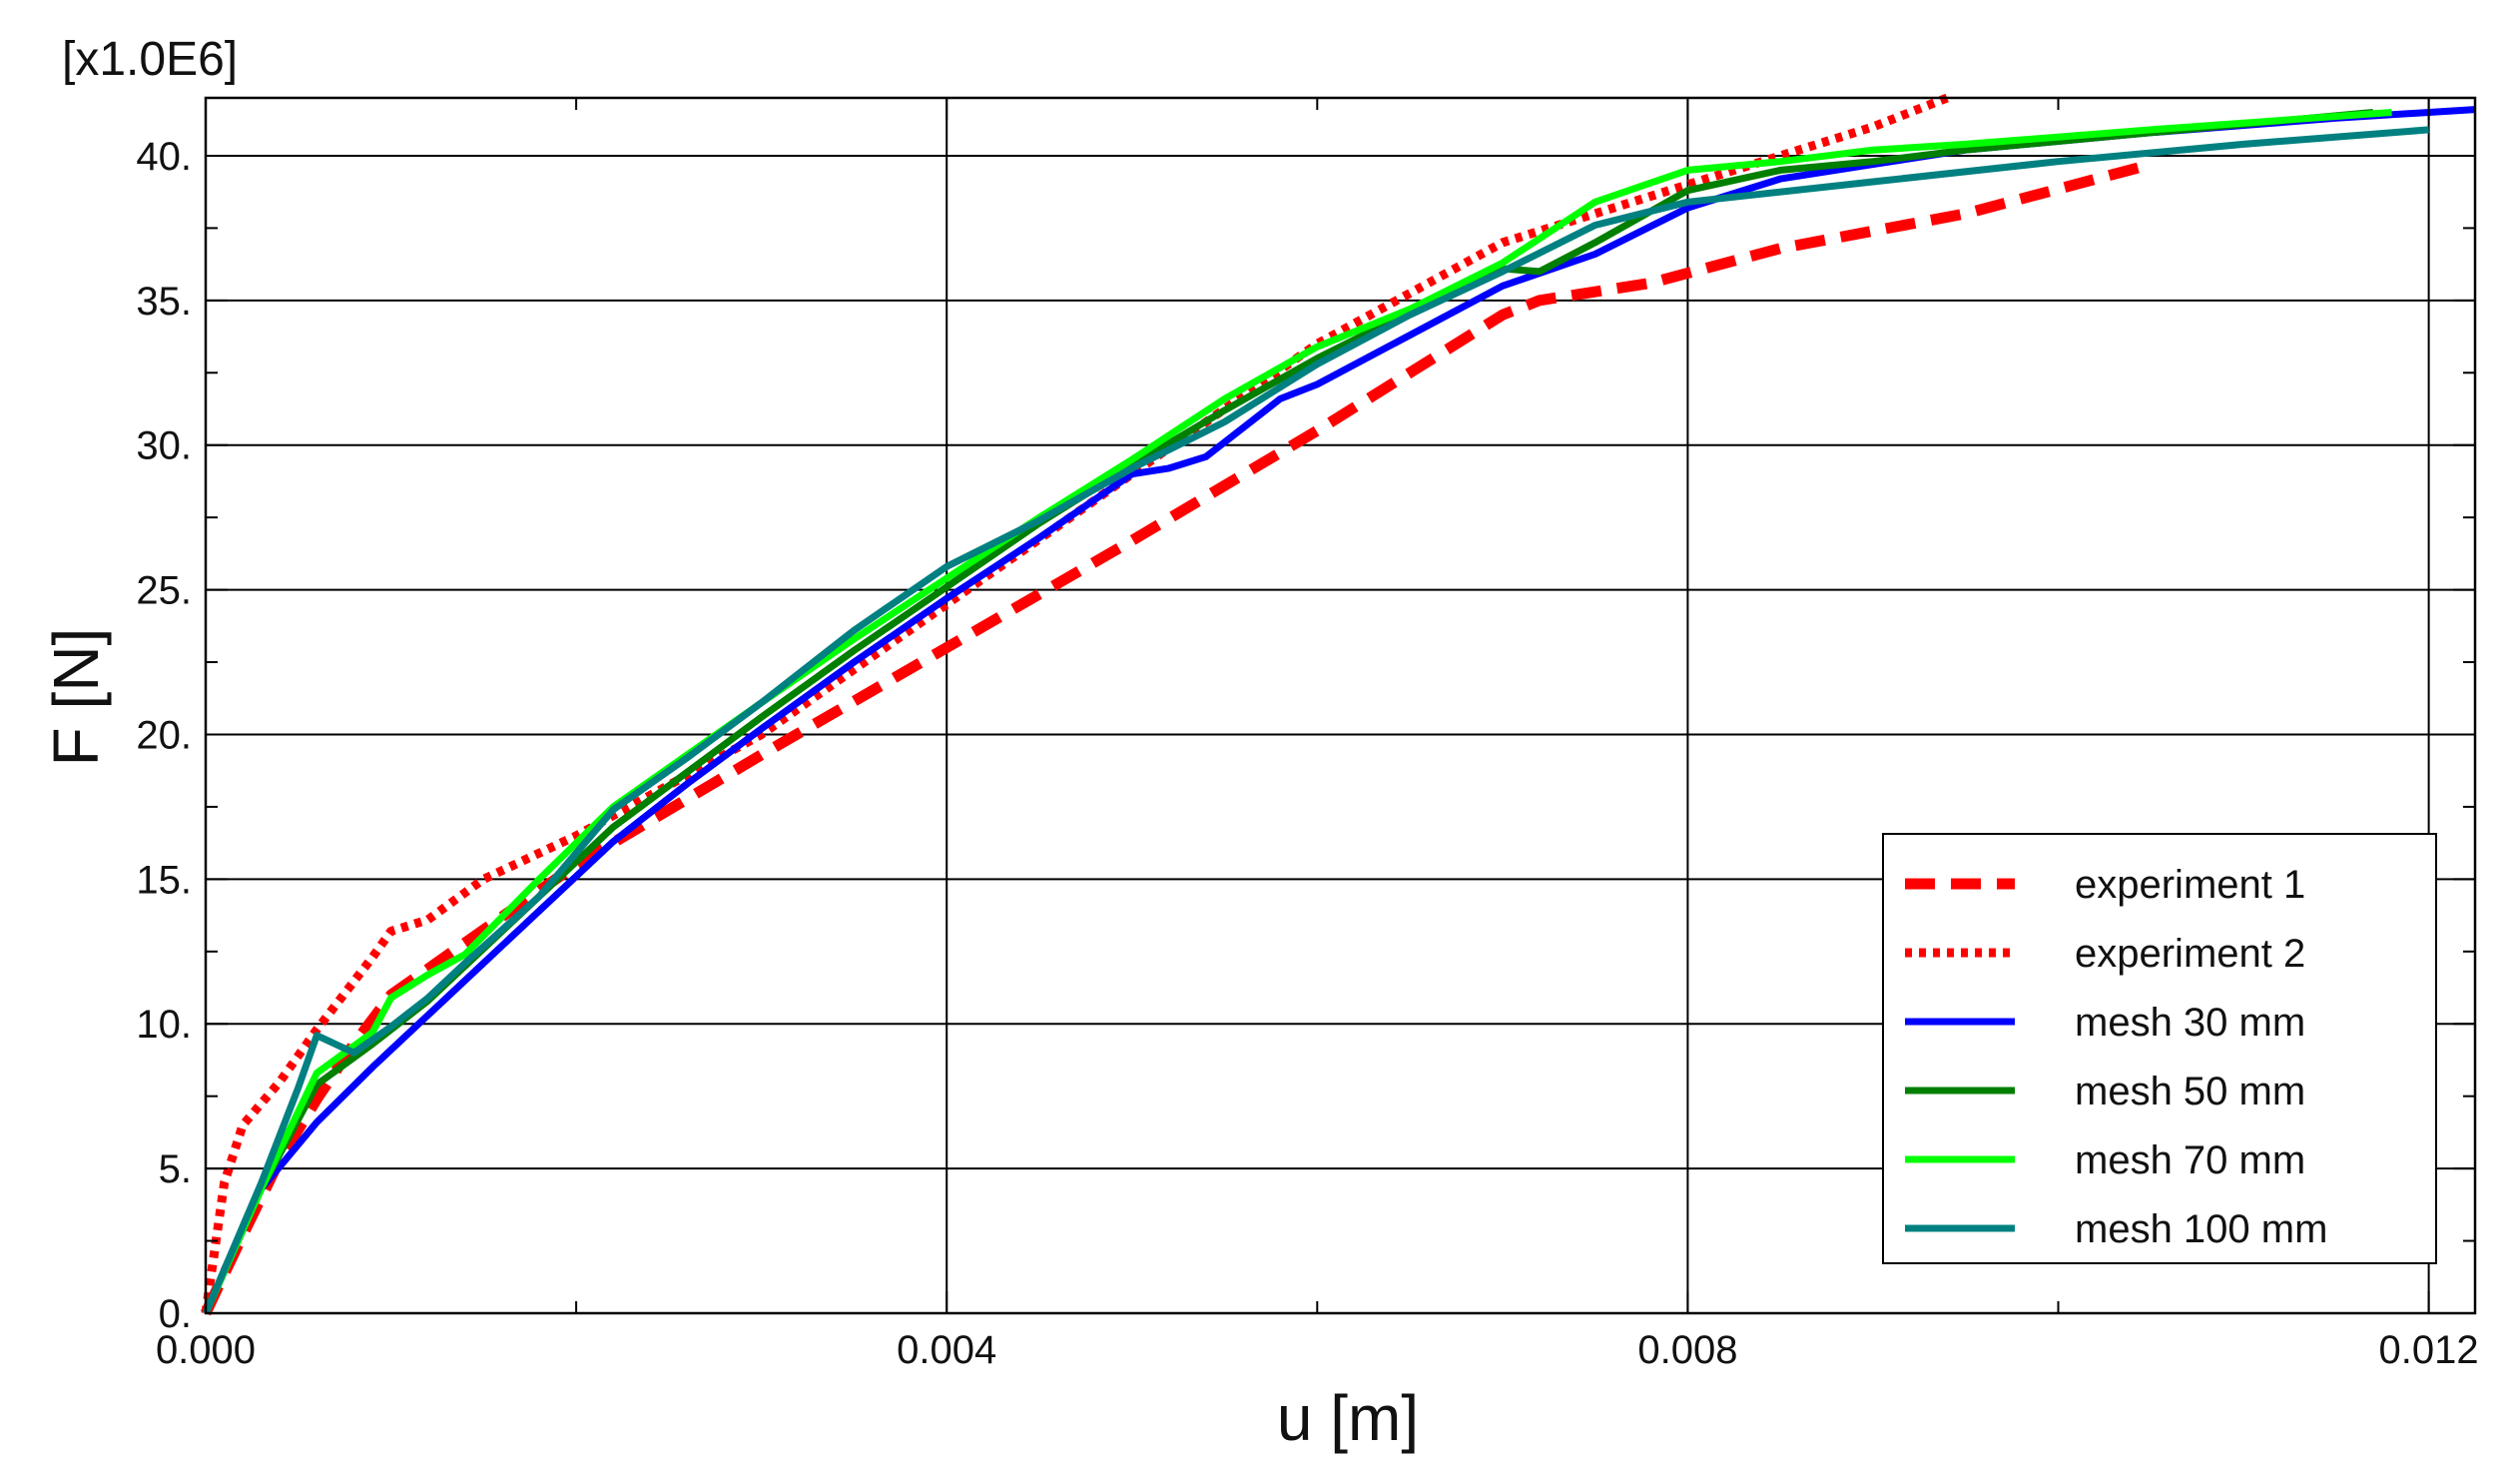 The width and height of the screenshot is (2520, 1471). What do you see at coordinates (164, 591) in the screenshot?
I see `y-tick-label: 25.` at bounding box center [164, 591].